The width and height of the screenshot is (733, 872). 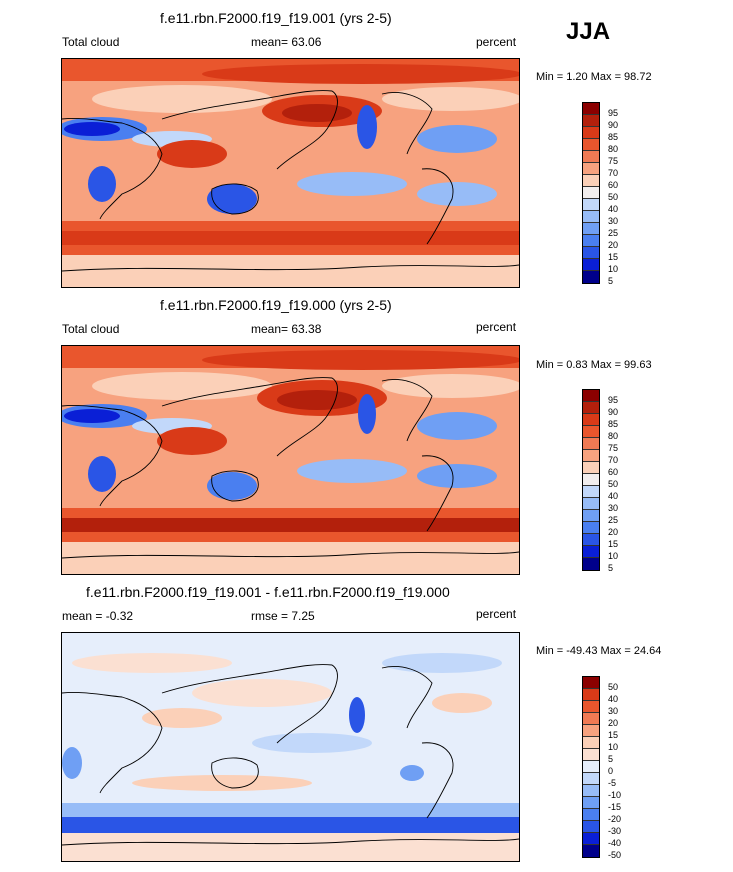 I want to click on panel-1-variable-label: Total cloud, so click(x=91, y=42).